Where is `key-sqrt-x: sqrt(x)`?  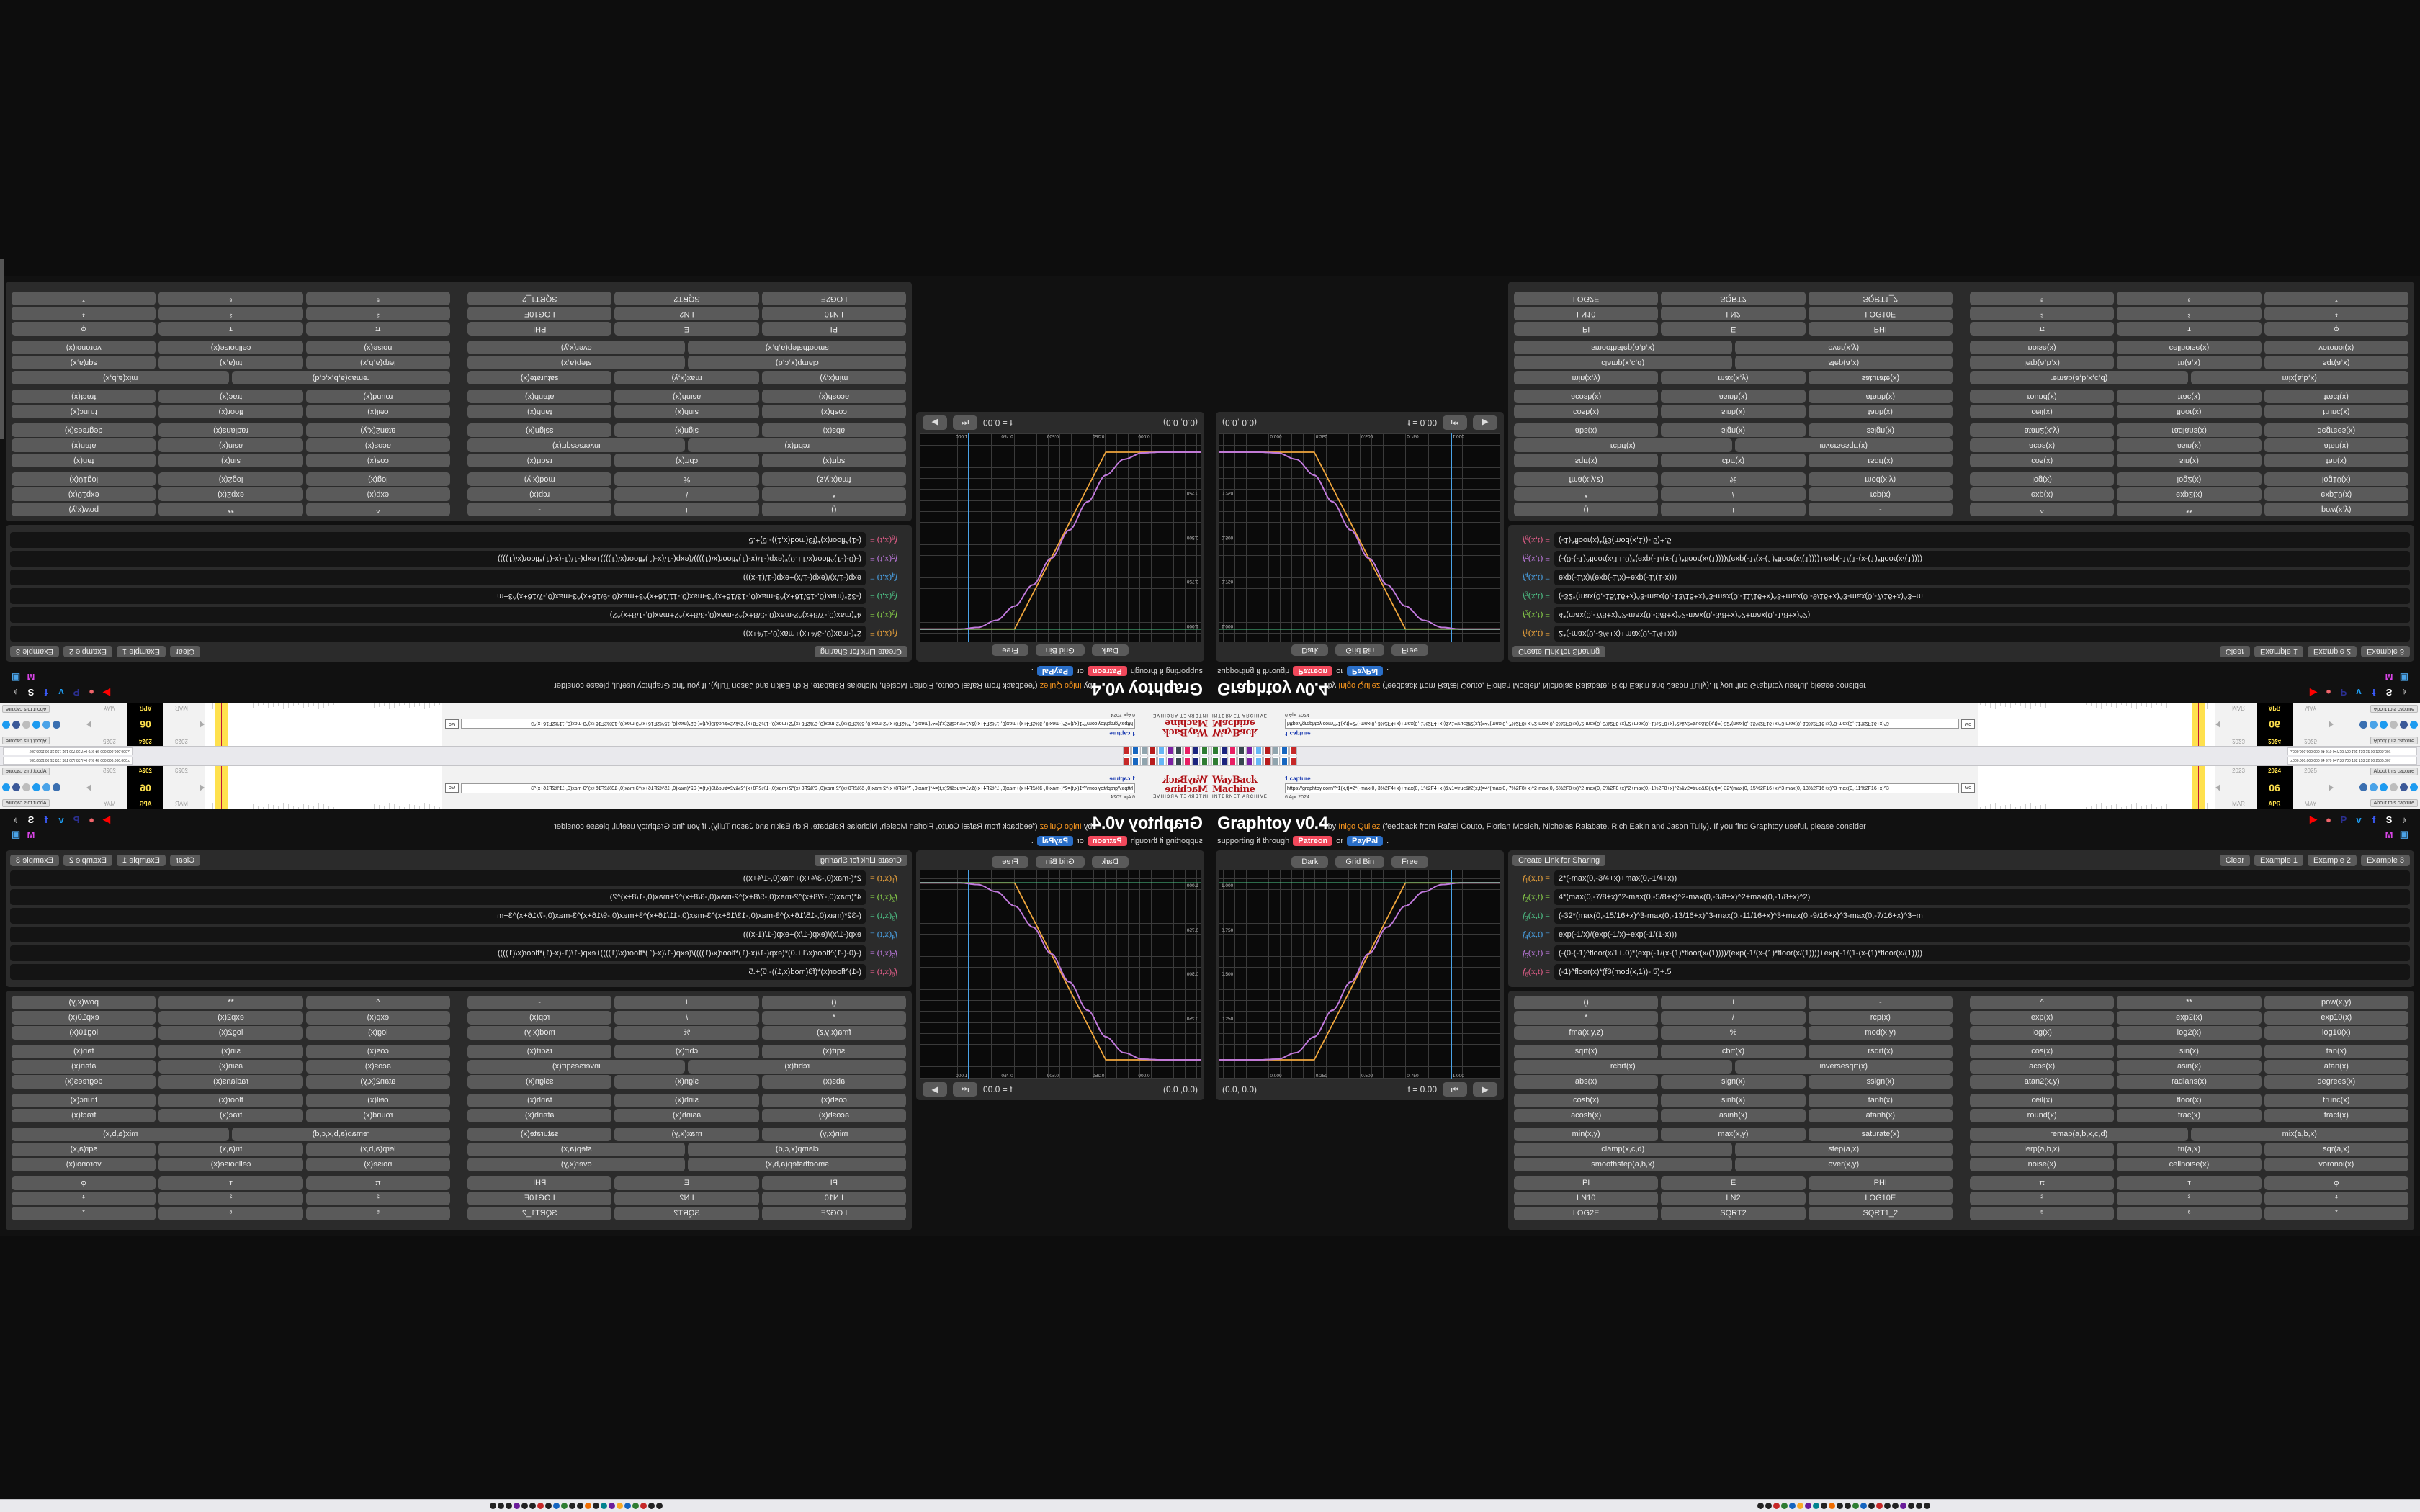
key-sqrt-x: sqrt(x) is located at coordinates (834, 460).